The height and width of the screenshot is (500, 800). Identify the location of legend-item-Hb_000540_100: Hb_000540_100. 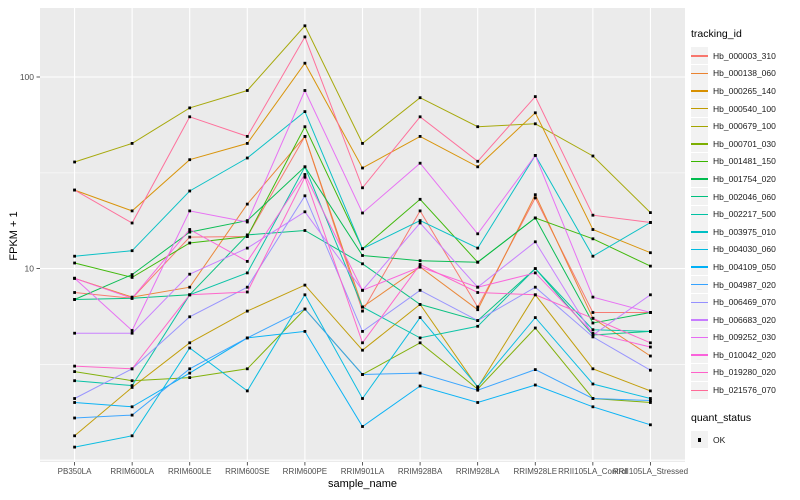
(745, 109).